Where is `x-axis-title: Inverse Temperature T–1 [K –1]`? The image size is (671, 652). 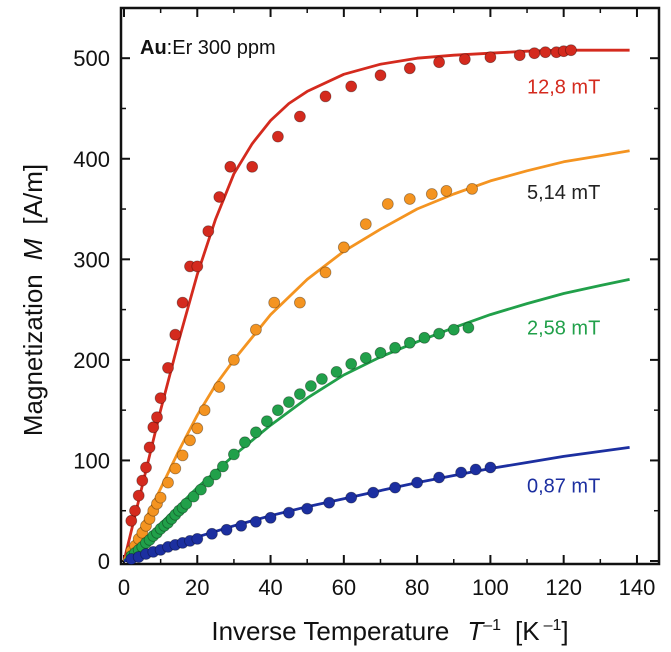
x-axis-title: Inverse Temperature T–1 [K –1] is located at coordinates (389, 631).